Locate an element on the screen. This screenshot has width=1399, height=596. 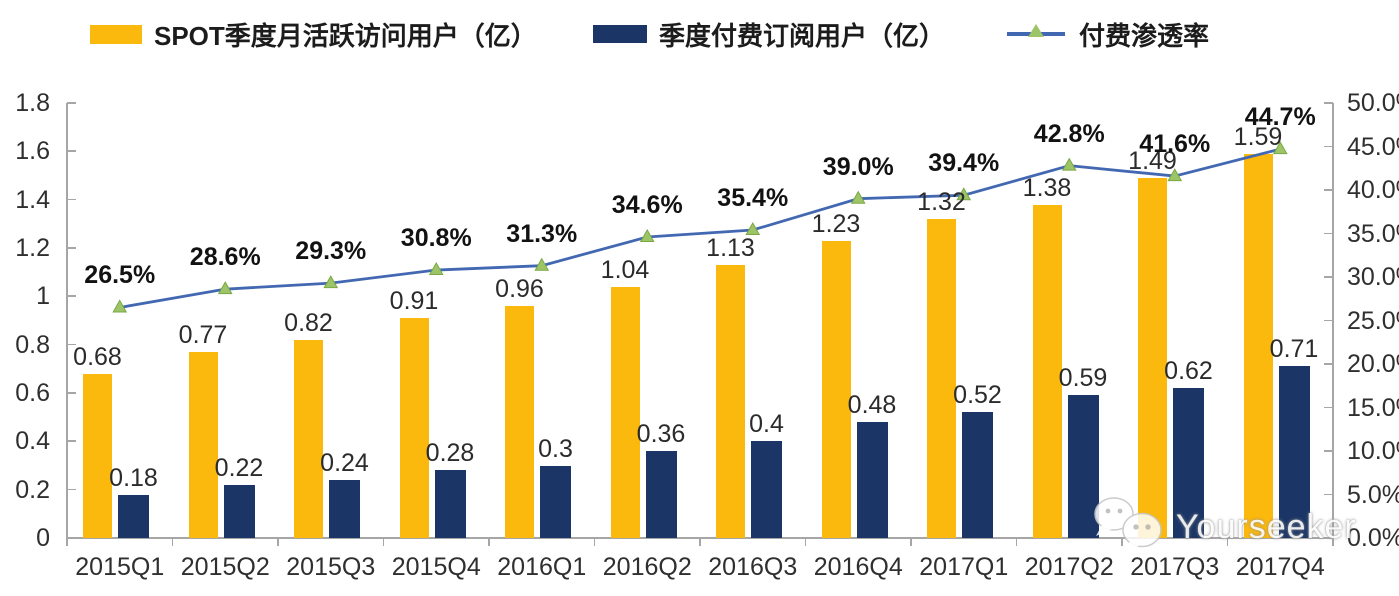
mau-bar-value-label: 1.23 is located at coordinates (836, 223).